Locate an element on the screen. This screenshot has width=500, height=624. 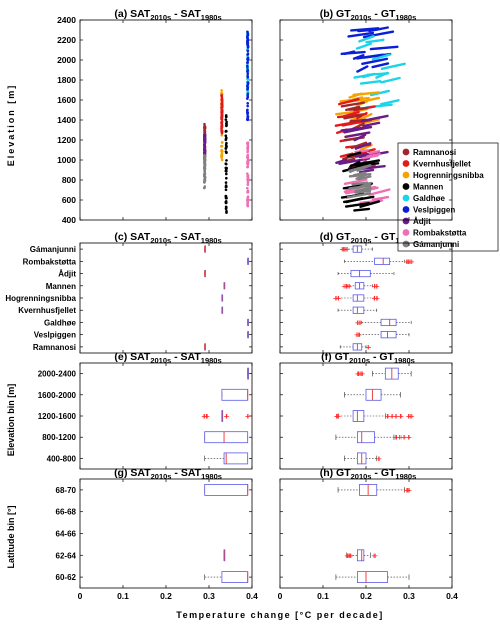
y-tick-label: 1400 is located at coordinates (66, 120).